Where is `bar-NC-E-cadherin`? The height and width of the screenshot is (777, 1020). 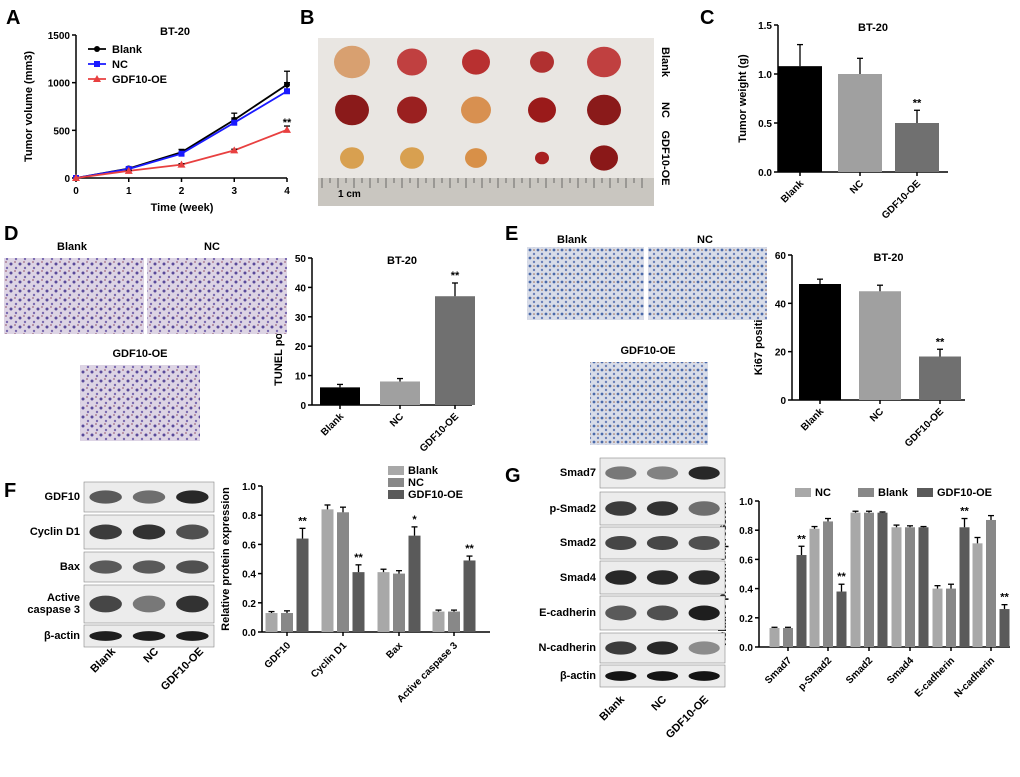 bar-NC-E-cadherin is located at coordinates (937, 617).